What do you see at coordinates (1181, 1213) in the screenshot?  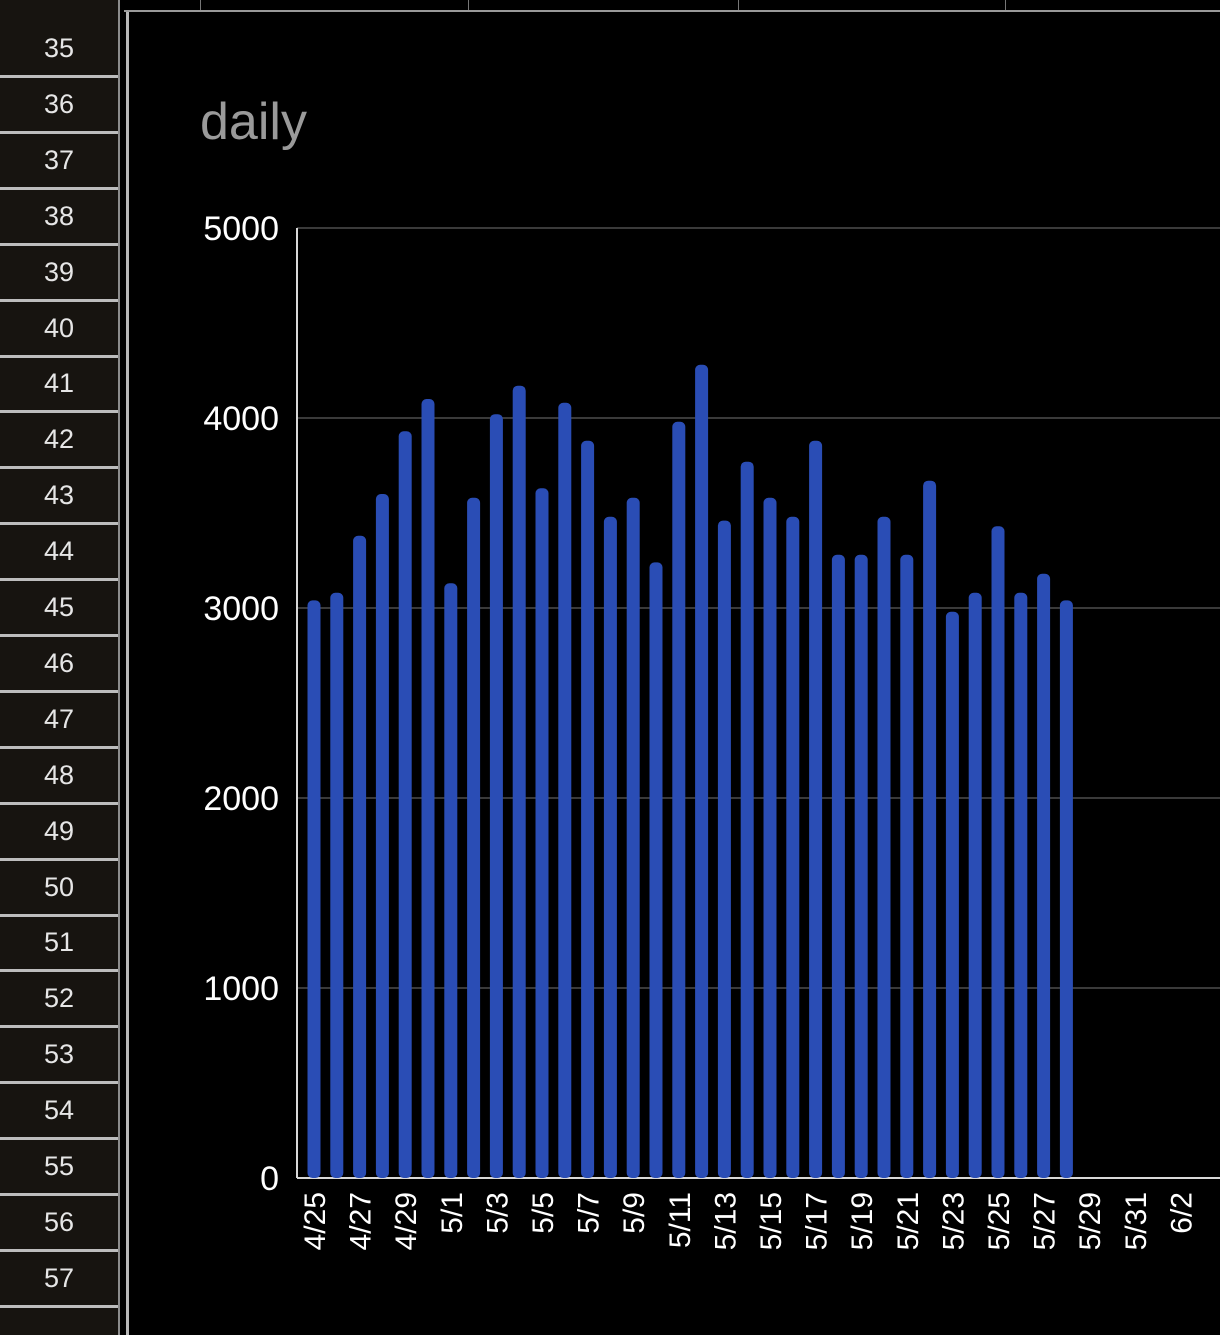 I see `x-tick-label: 6/2` at bounding box center [1181, 1213].